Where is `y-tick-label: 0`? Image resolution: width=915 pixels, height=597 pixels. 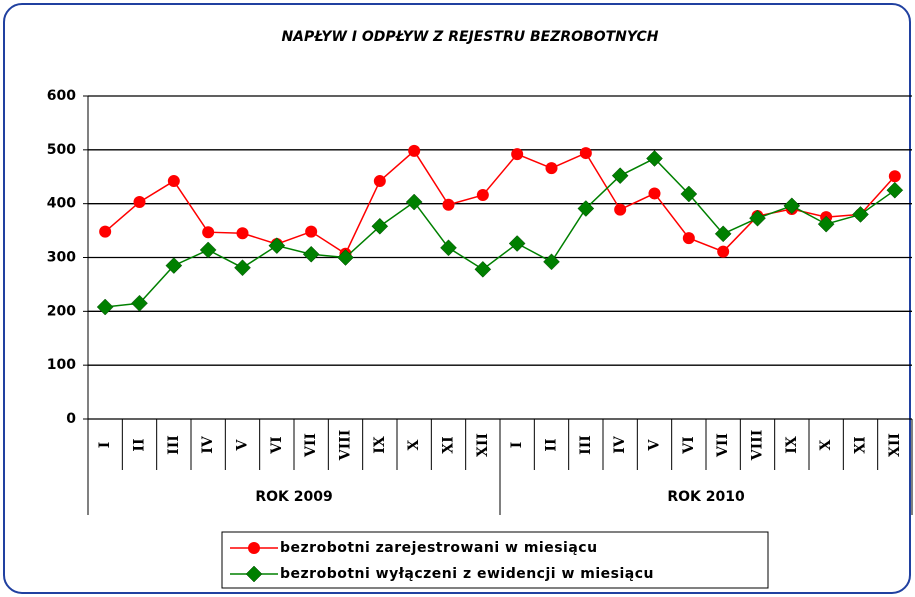
y-tick-label: 0 is located at coordinates (71, 419).